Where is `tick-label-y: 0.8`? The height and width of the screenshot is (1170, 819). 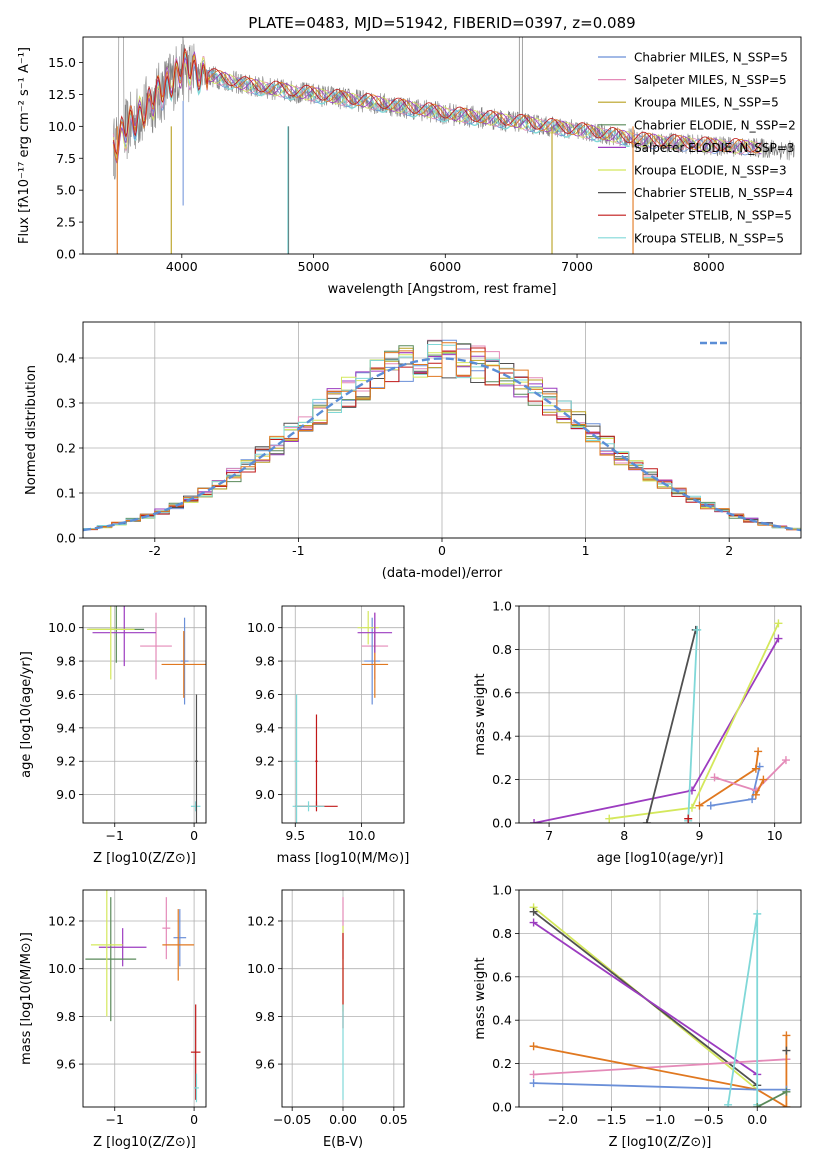
tick-label-y: 0.8 is located at coordinates (502, 933).